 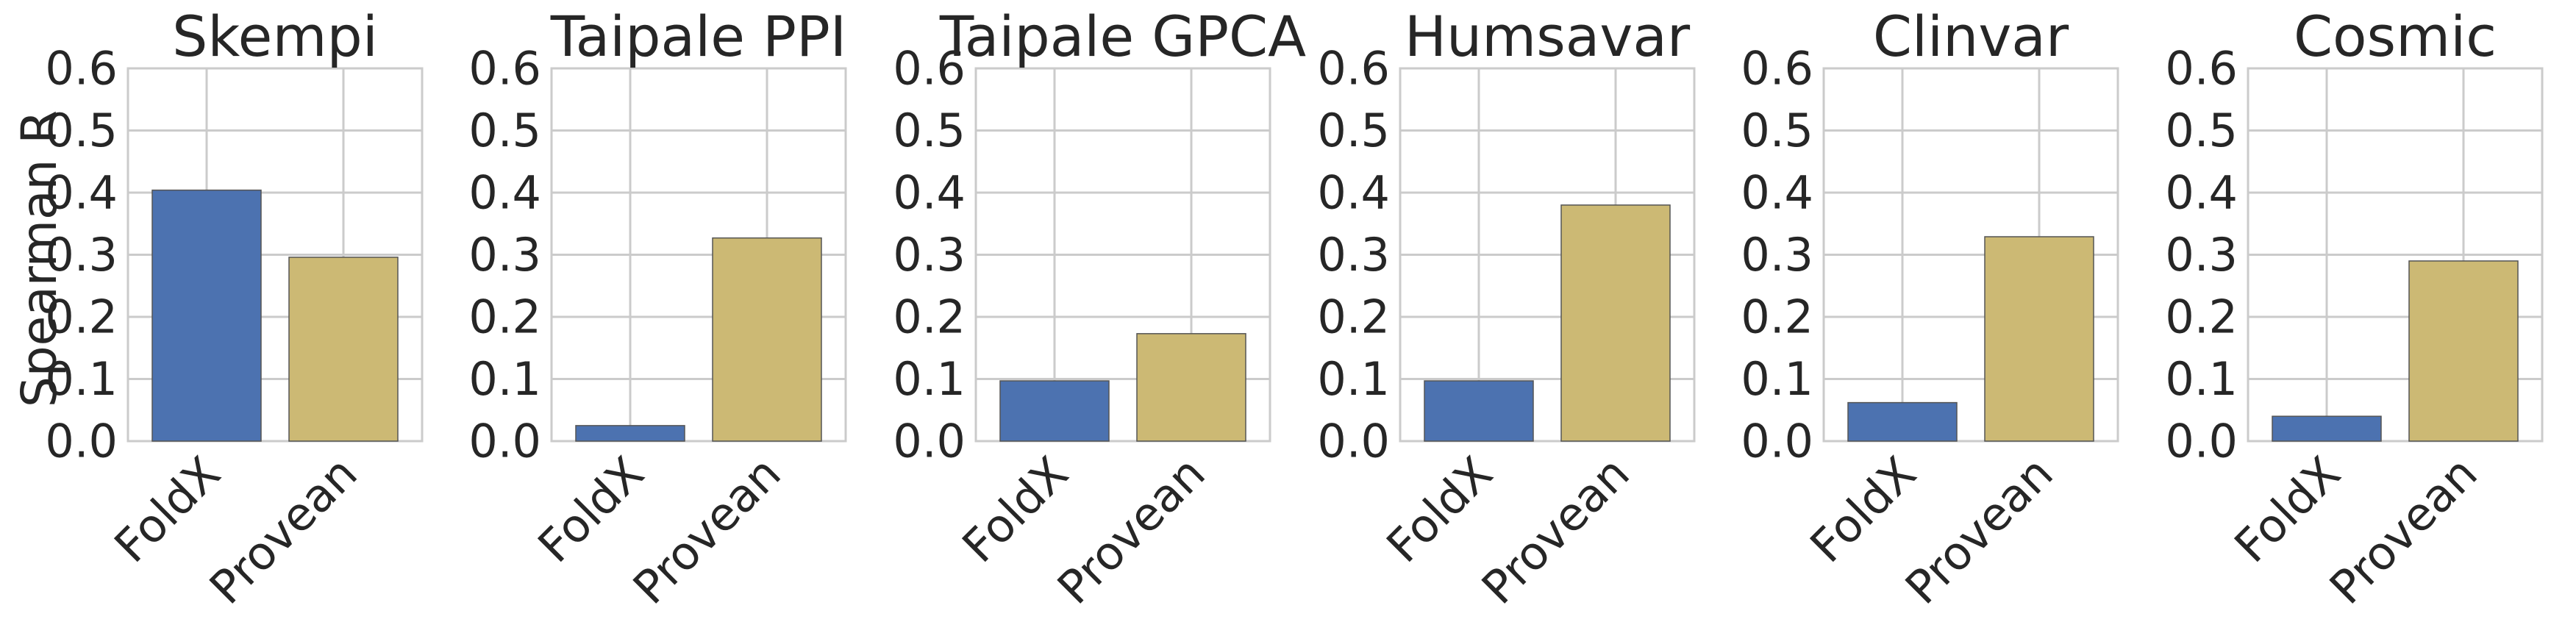 What do you see at coordinates (2395, 36) in the screenshot?
I see `panel-title: Cosmic` at bounding box center [2395, 36].